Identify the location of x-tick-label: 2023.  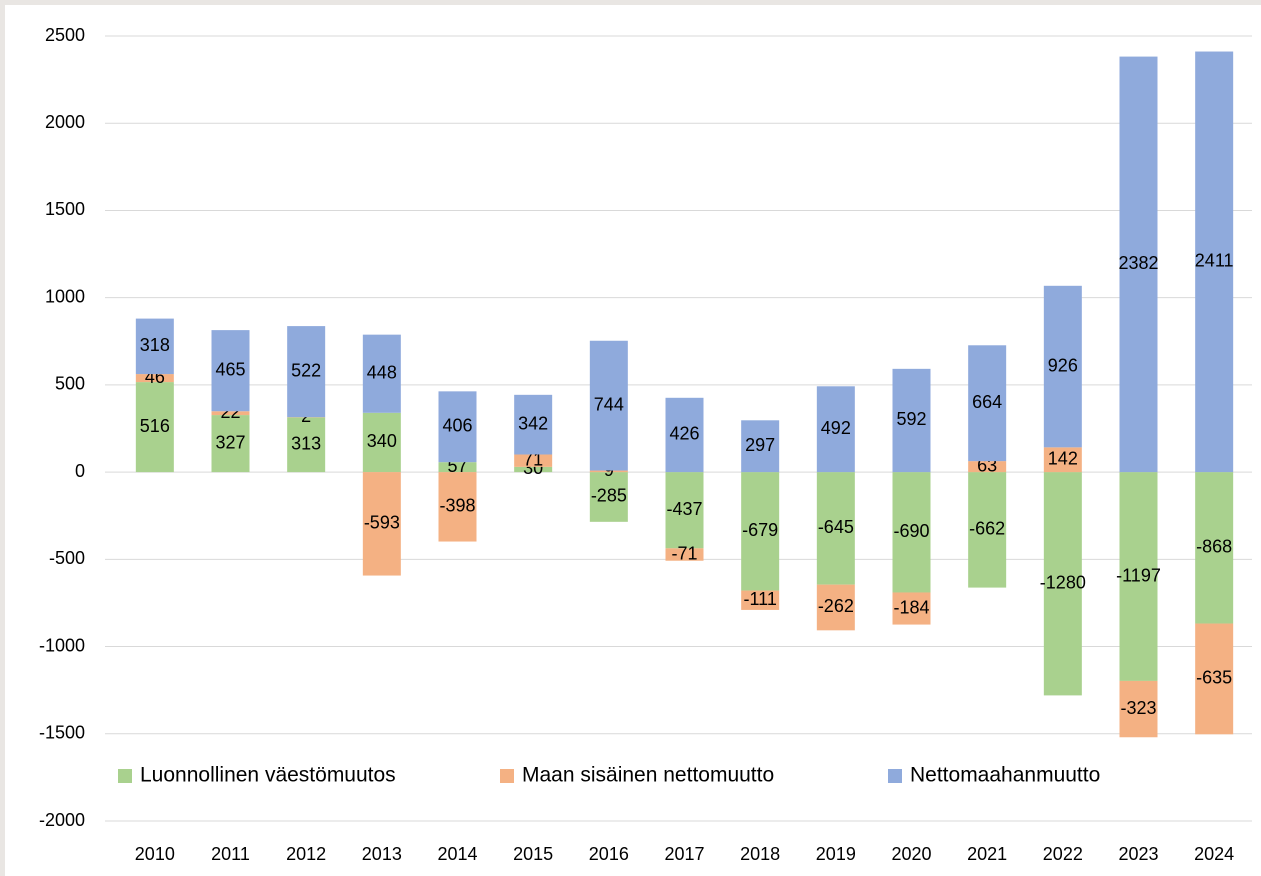
(1138, 854).